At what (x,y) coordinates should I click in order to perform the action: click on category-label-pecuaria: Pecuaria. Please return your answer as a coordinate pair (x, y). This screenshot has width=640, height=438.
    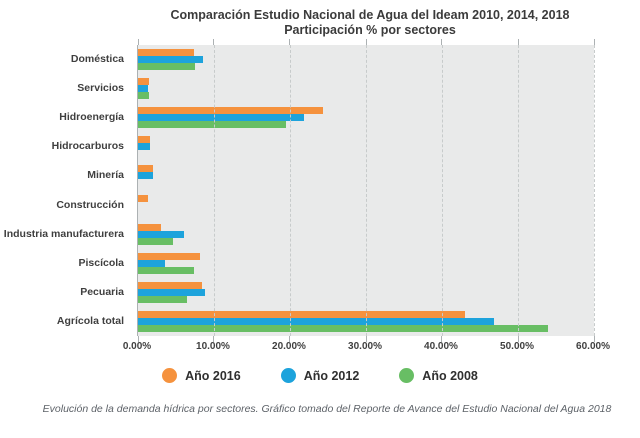
    Looking at the image, I should click on (102, 291).